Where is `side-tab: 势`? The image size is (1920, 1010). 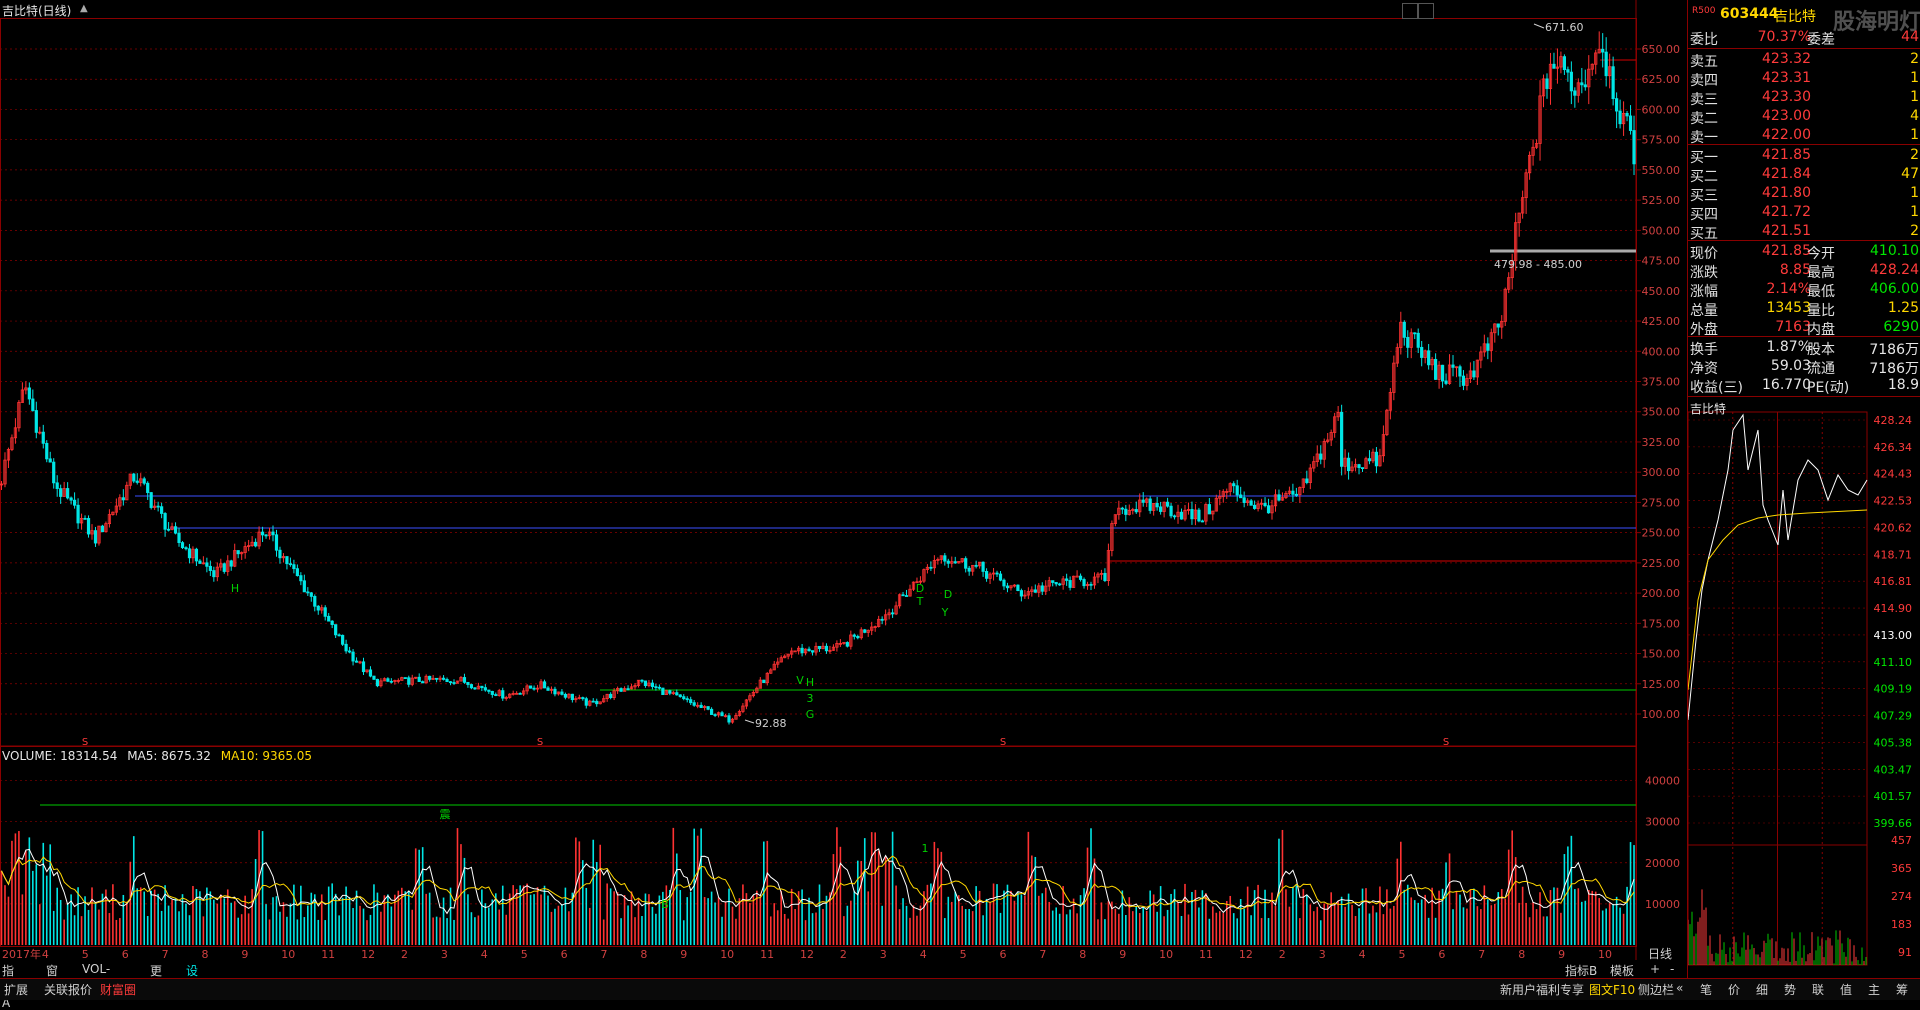 side-tab: 势 is located at coordinates (1790, 990).